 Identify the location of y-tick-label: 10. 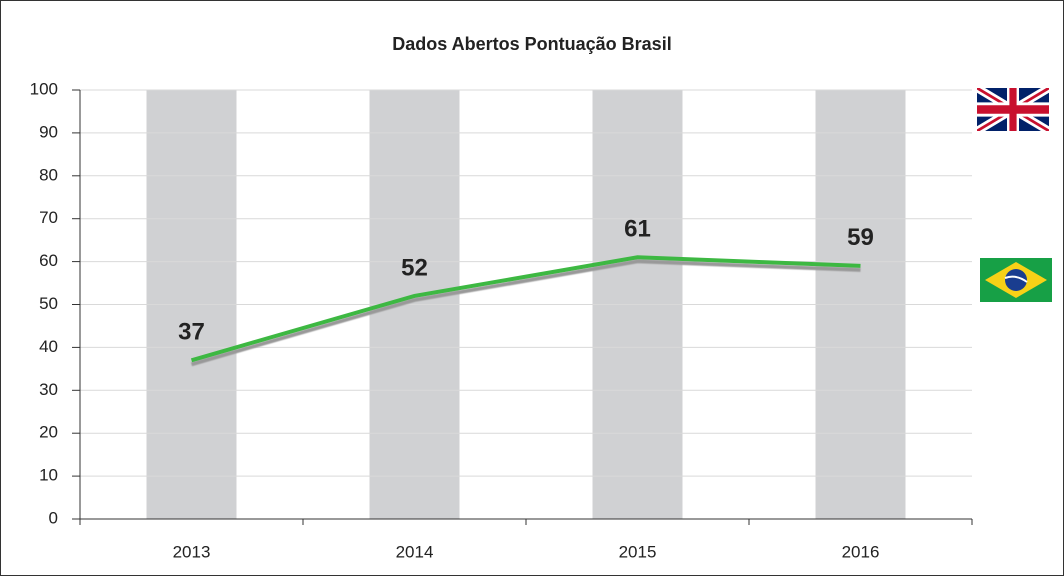
(48, 475).